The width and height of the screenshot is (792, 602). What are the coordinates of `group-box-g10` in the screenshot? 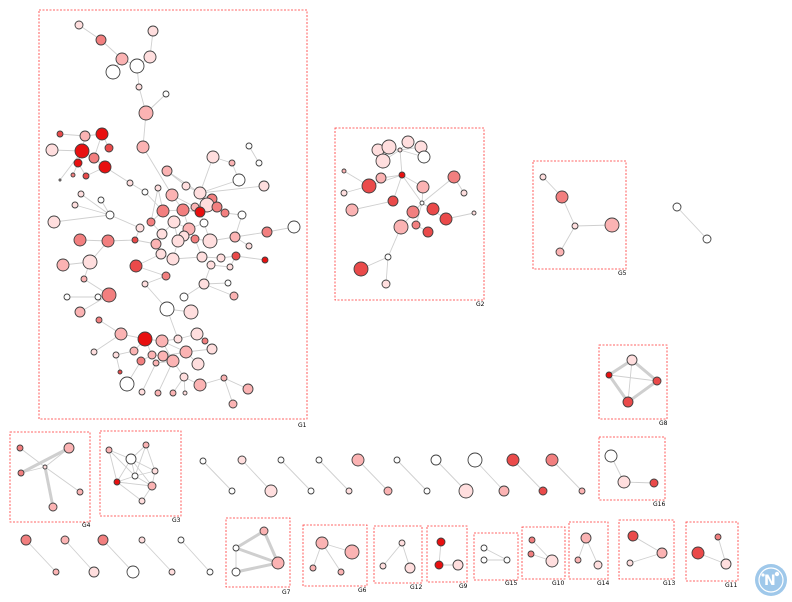 It's located at (543, 553).